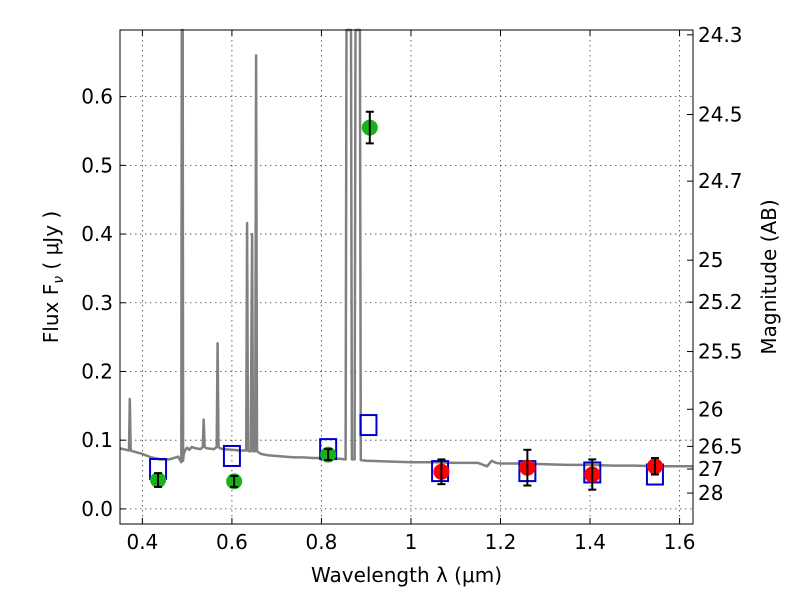 The image size is (800, 600). Describe the element at coordinates (59, 280) in the screenshot. I see `y-axis-title-subscript: ν` at that location.